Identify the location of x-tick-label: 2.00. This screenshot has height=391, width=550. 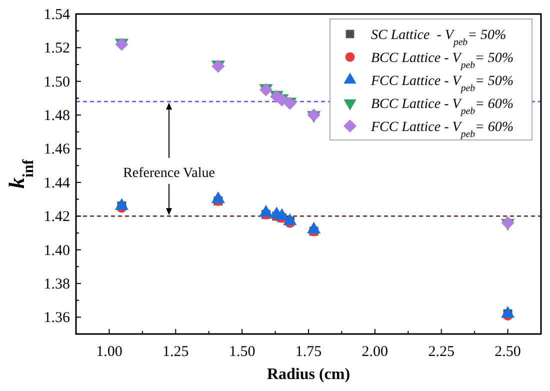
(375, 352).